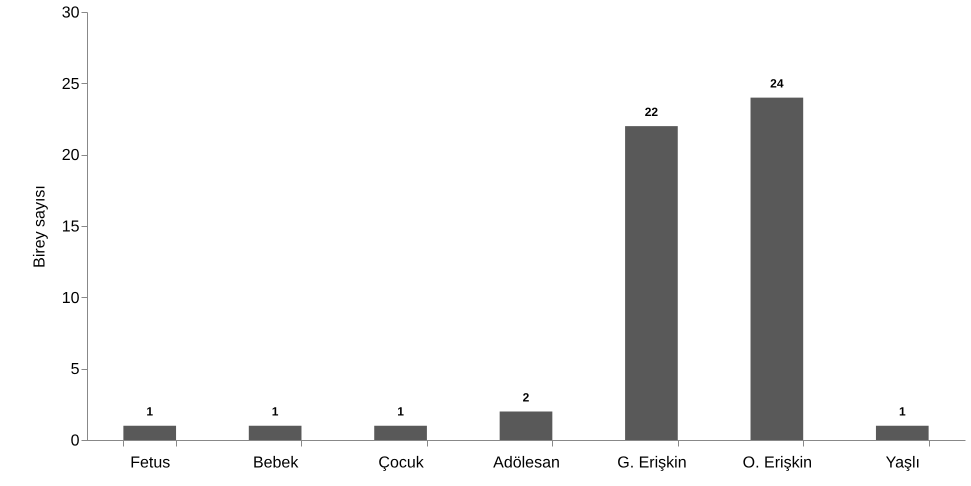 The height and width of the screenshot is (486, 971). Describe the element at coordinates (71, 155) in the screenshot. I see `y-tick-label: 20` at that location.